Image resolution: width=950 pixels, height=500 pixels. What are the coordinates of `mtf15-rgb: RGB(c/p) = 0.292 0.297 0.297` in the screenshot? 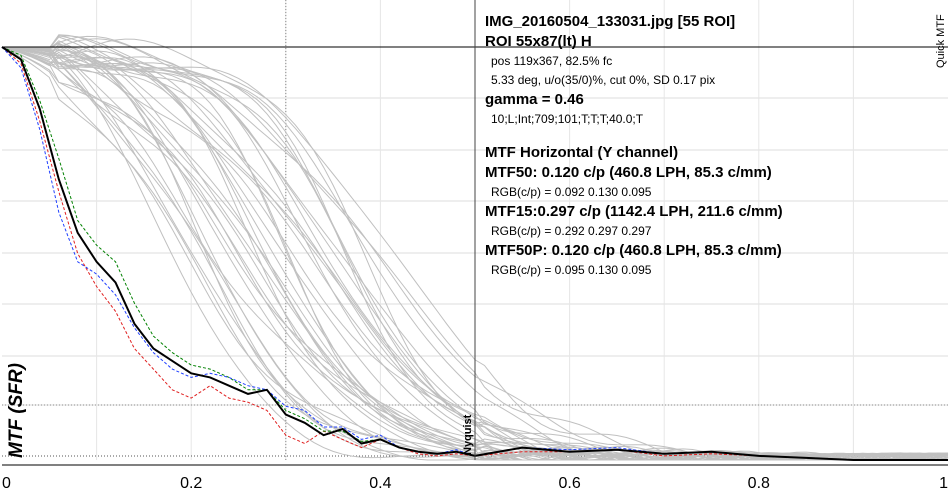 It's located at (571, 231).